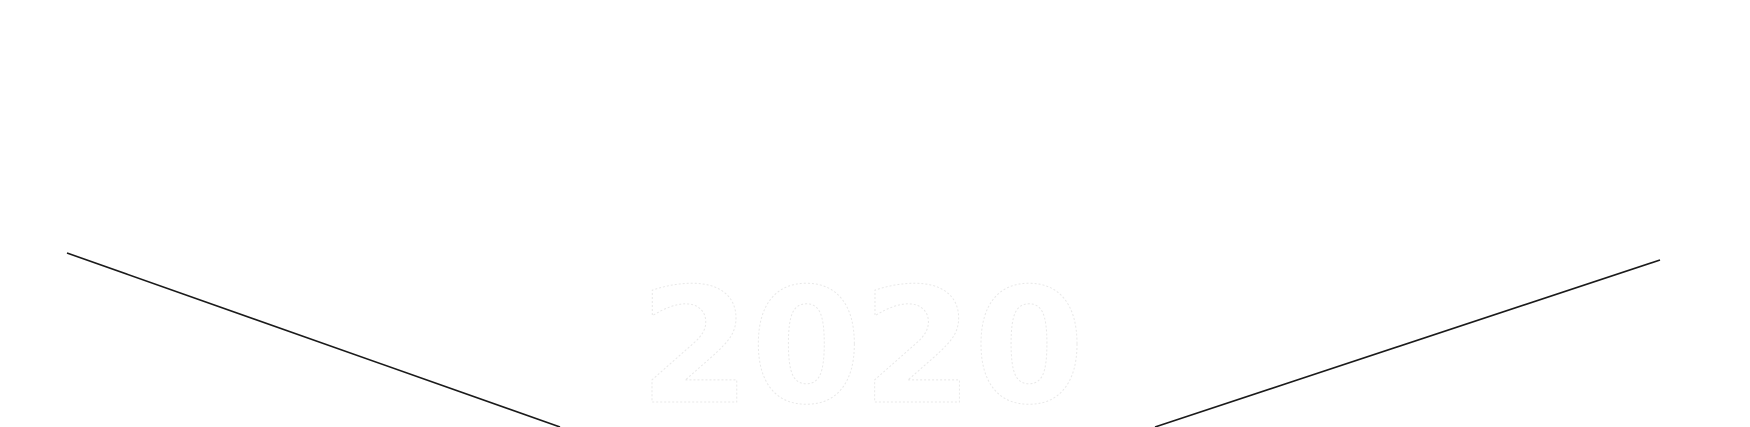 The width and height of the screenshot is (1750, 427). I want to click on left-diagonal-line, so click(313, 339).